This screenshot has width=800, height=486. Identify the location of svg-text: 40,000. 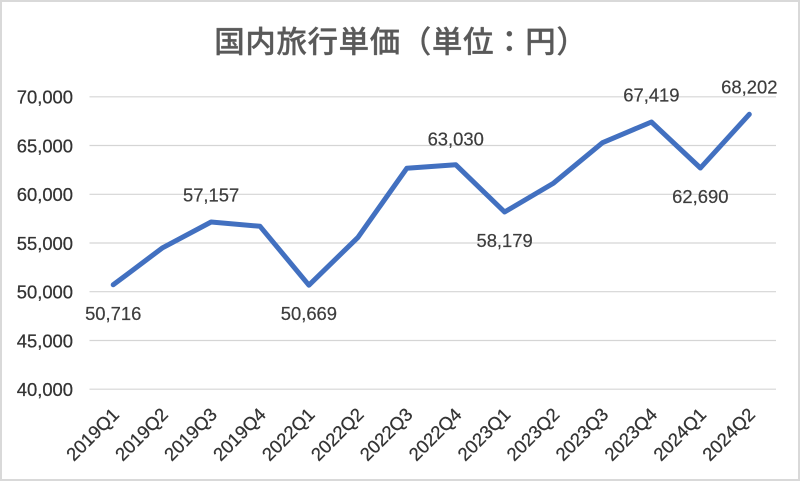
(45, 389).